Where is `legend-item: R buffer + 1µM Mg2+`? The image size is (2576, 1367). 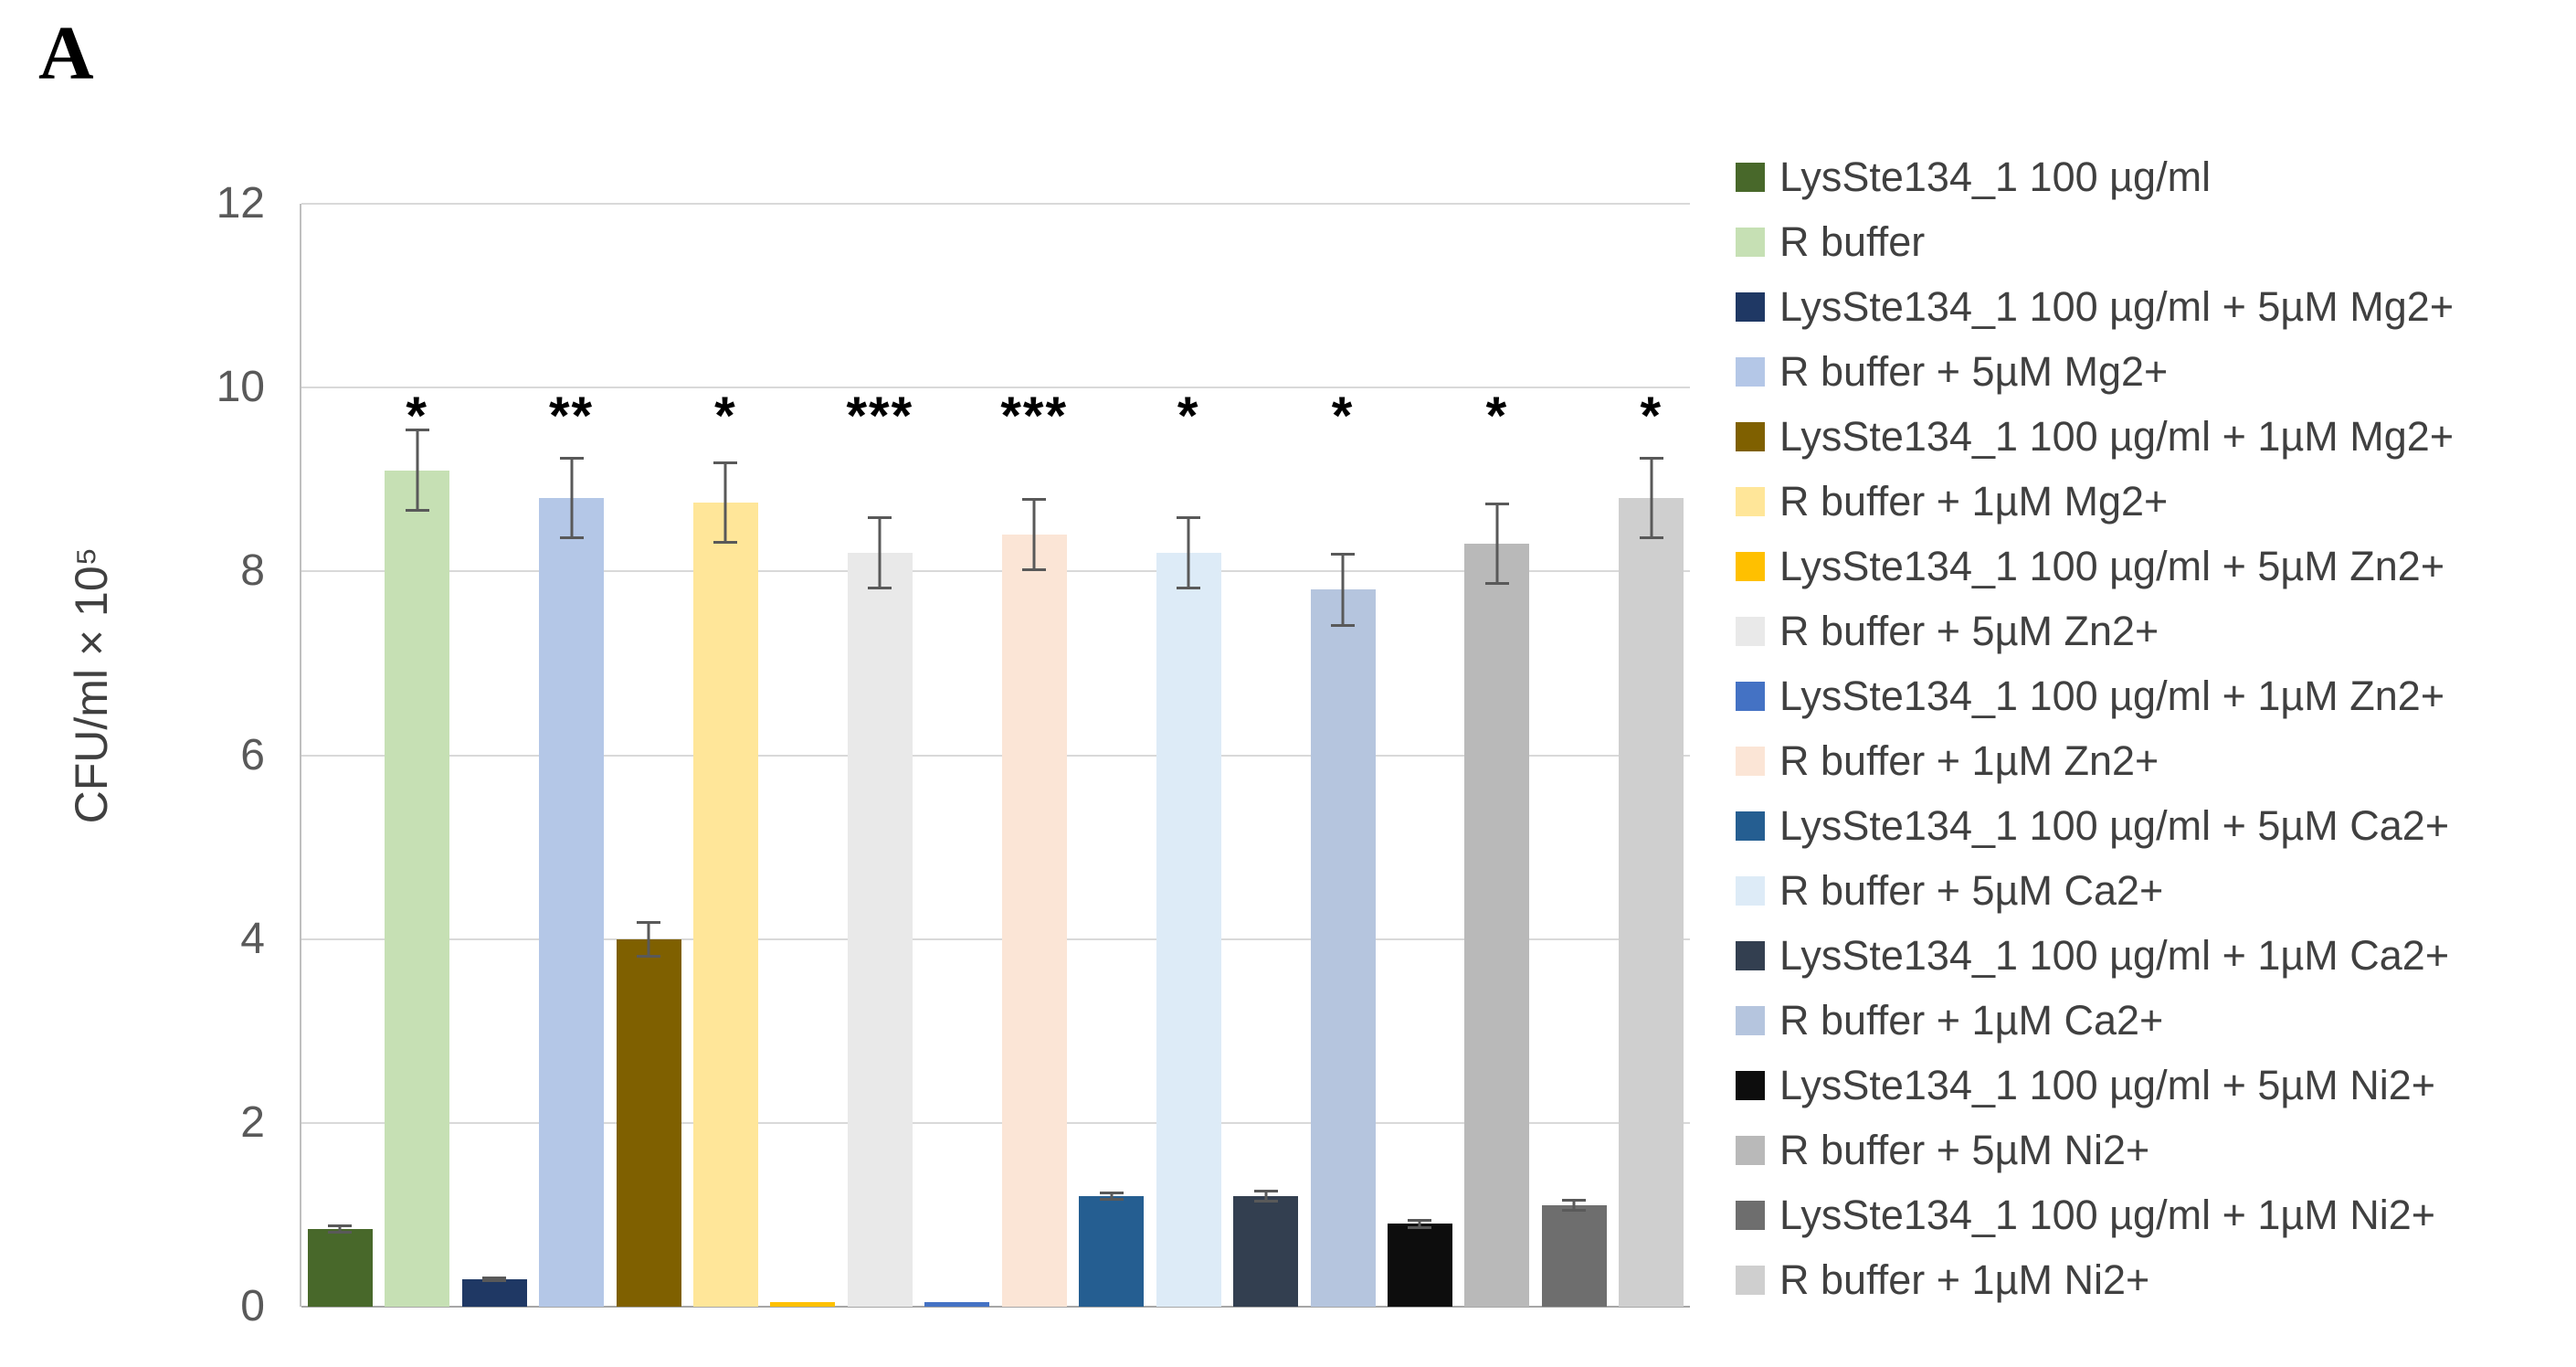 legend-item: R buffer + 1µM Mg2+ is located at coordinates (2095, 502).